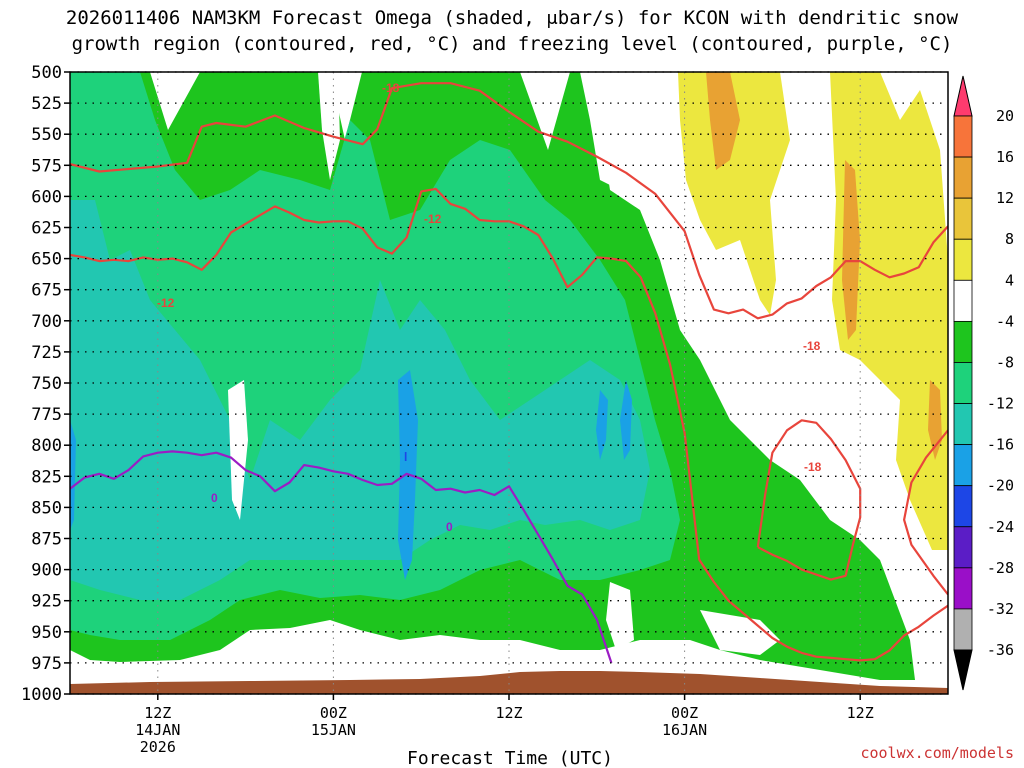  I want to click on x-tick-label: 14JAN, so click(157, 730).